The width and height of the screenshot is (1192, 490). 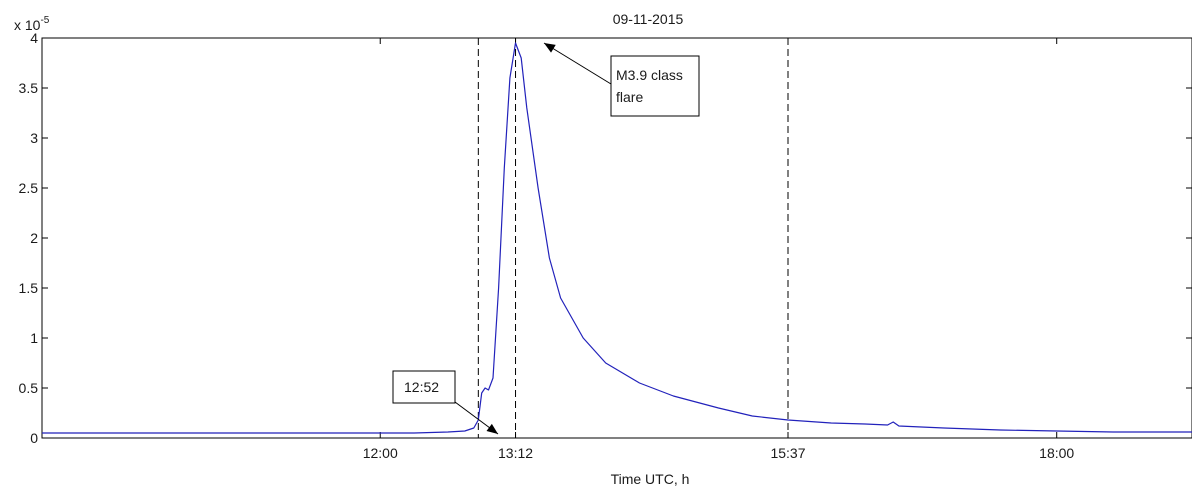 What do you see at coordinates (34, 38) in the screenshot?
I see `y-tick-label: 4` at bounding box center [34, 38].